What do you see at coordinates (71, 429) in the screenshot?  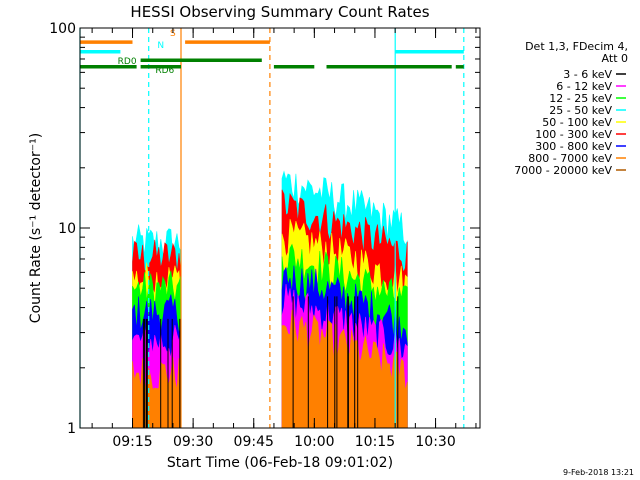 I see `y-tick-label: 1` at bounding box center [71, 429].